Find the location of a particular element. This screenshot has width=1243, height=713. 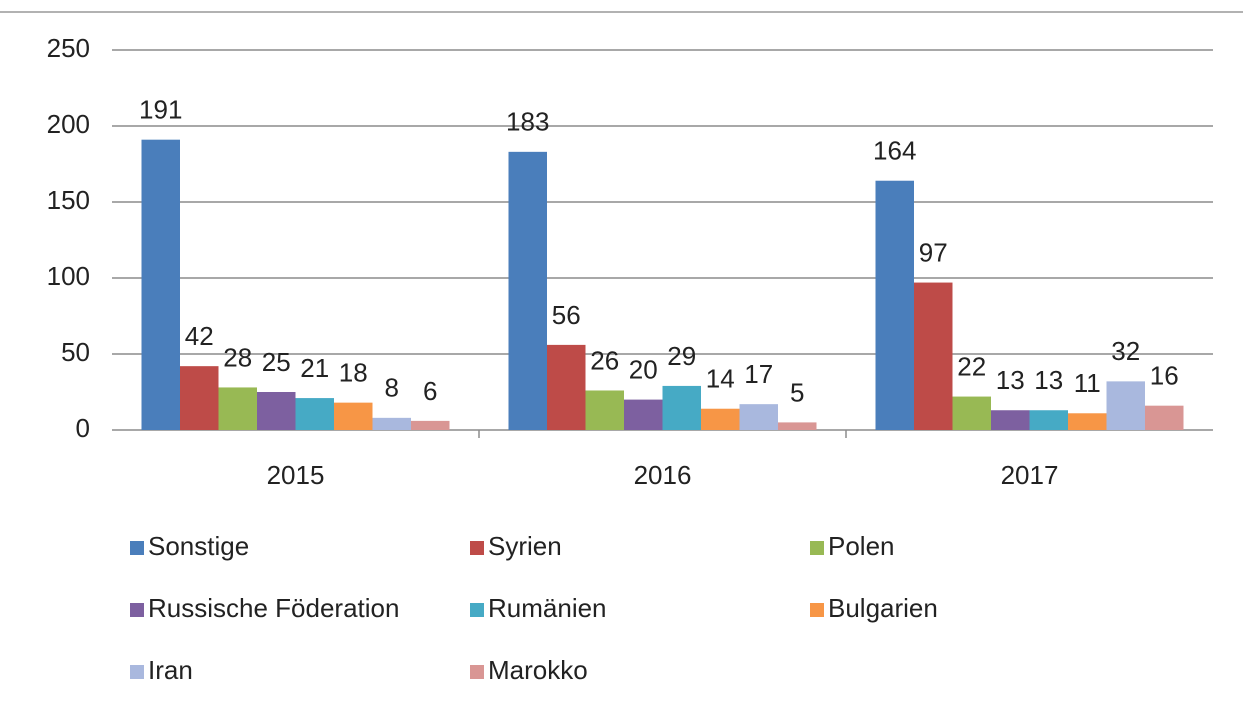

data-label: 16 is located at coordinates (1164, 376).